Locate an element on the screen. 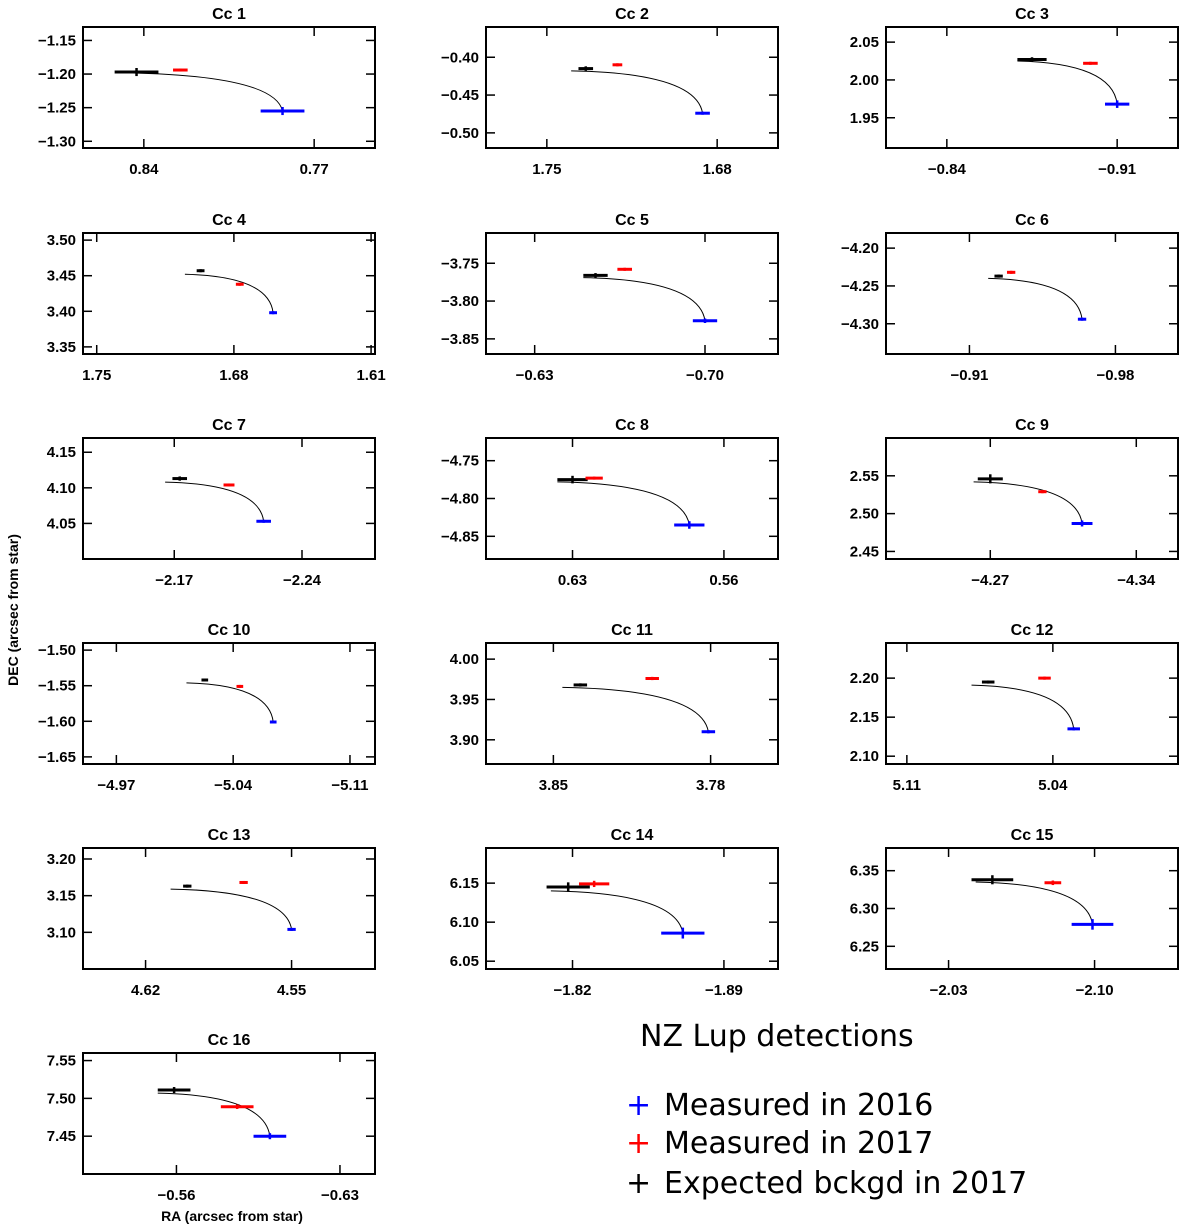 The width and height of the screenshot is (1200, 1232). y-tick-label: 7.45 is located at coordinates (61, 1136).